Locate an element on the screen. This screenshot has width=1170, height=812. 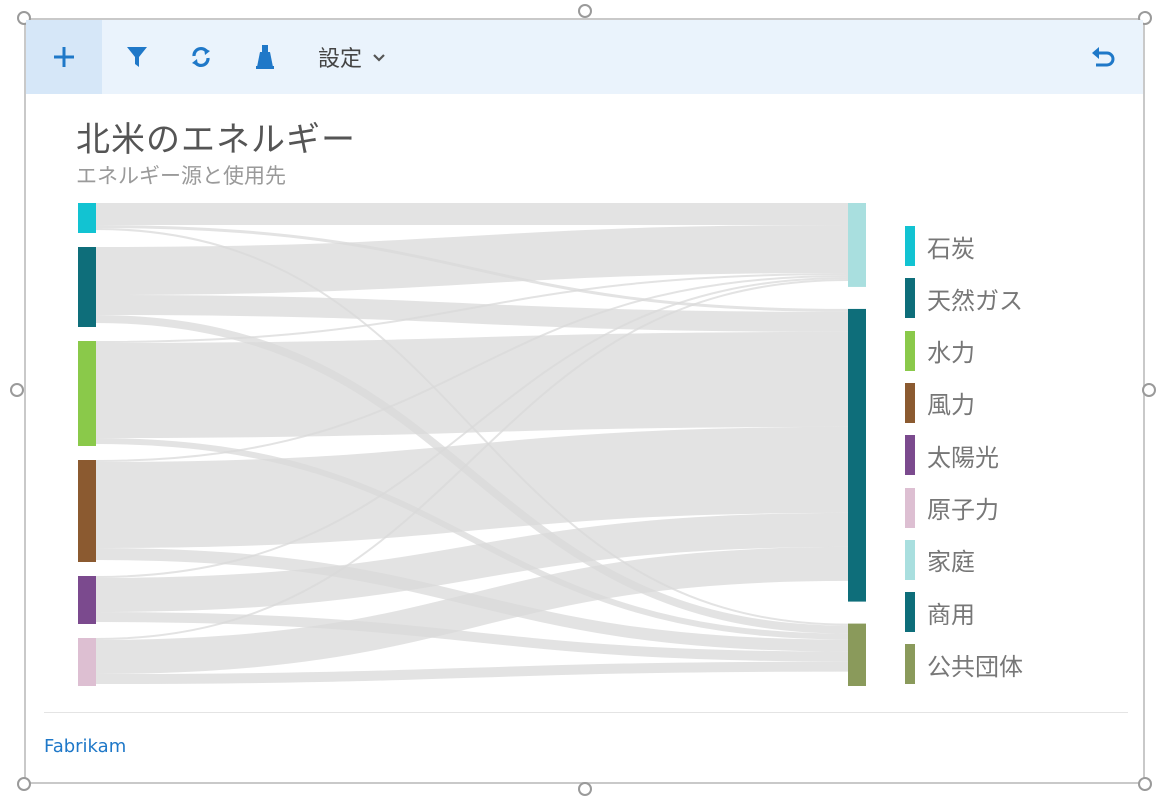
resize-handle-bottom-right is located at coordinates (1145, 784).